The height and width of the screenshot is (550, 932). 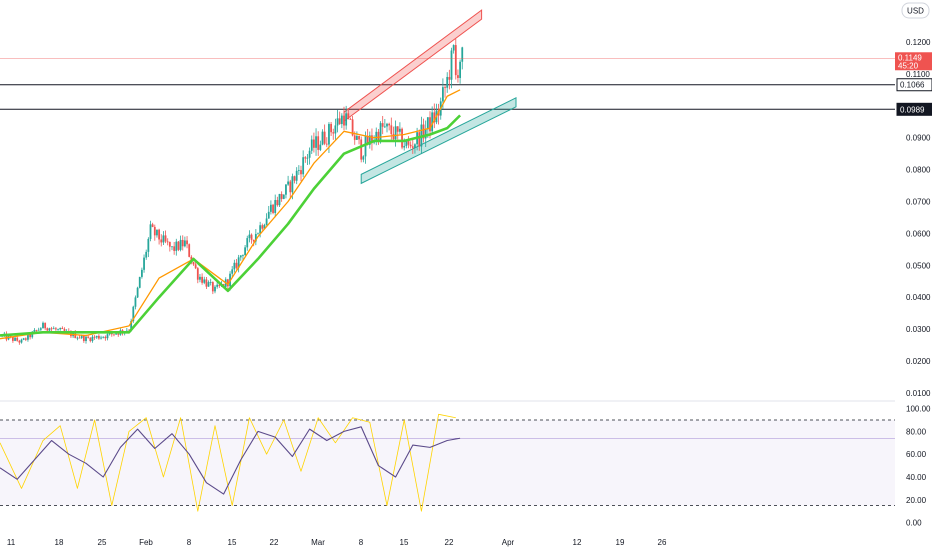 What do you see at coordinates (918, 297) in the screenshot?
I see `price-tick-label: 0.0400` at bounding box center [918, 297].